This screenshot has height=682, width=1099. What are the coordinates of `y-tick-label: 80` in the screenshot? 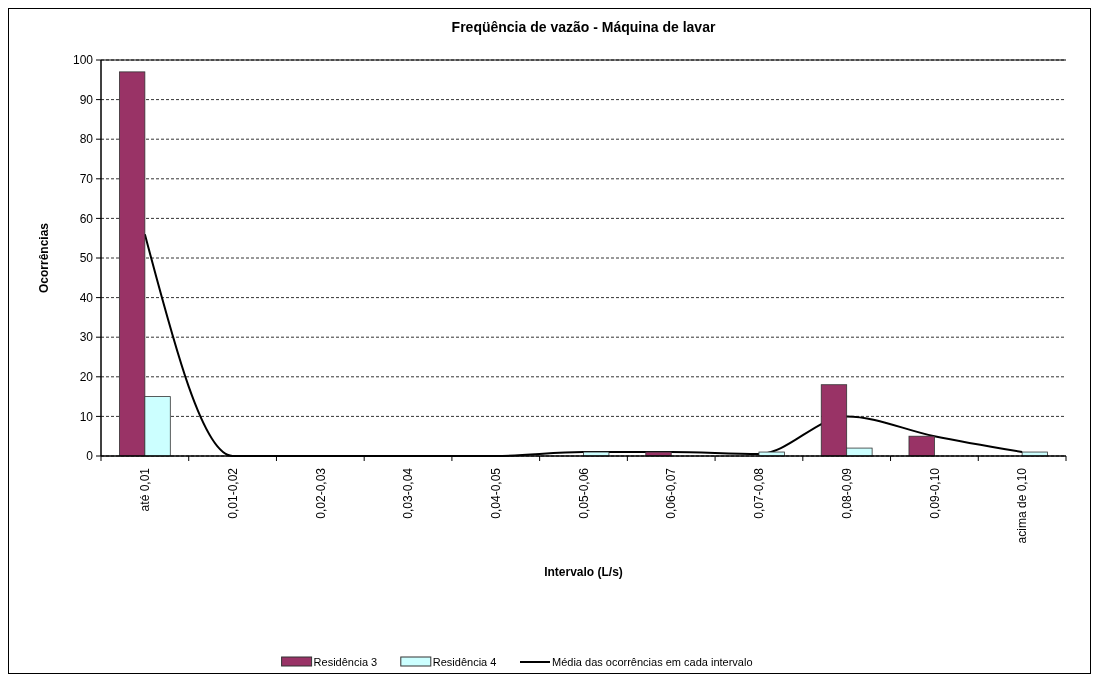 It's located at (86, 139).